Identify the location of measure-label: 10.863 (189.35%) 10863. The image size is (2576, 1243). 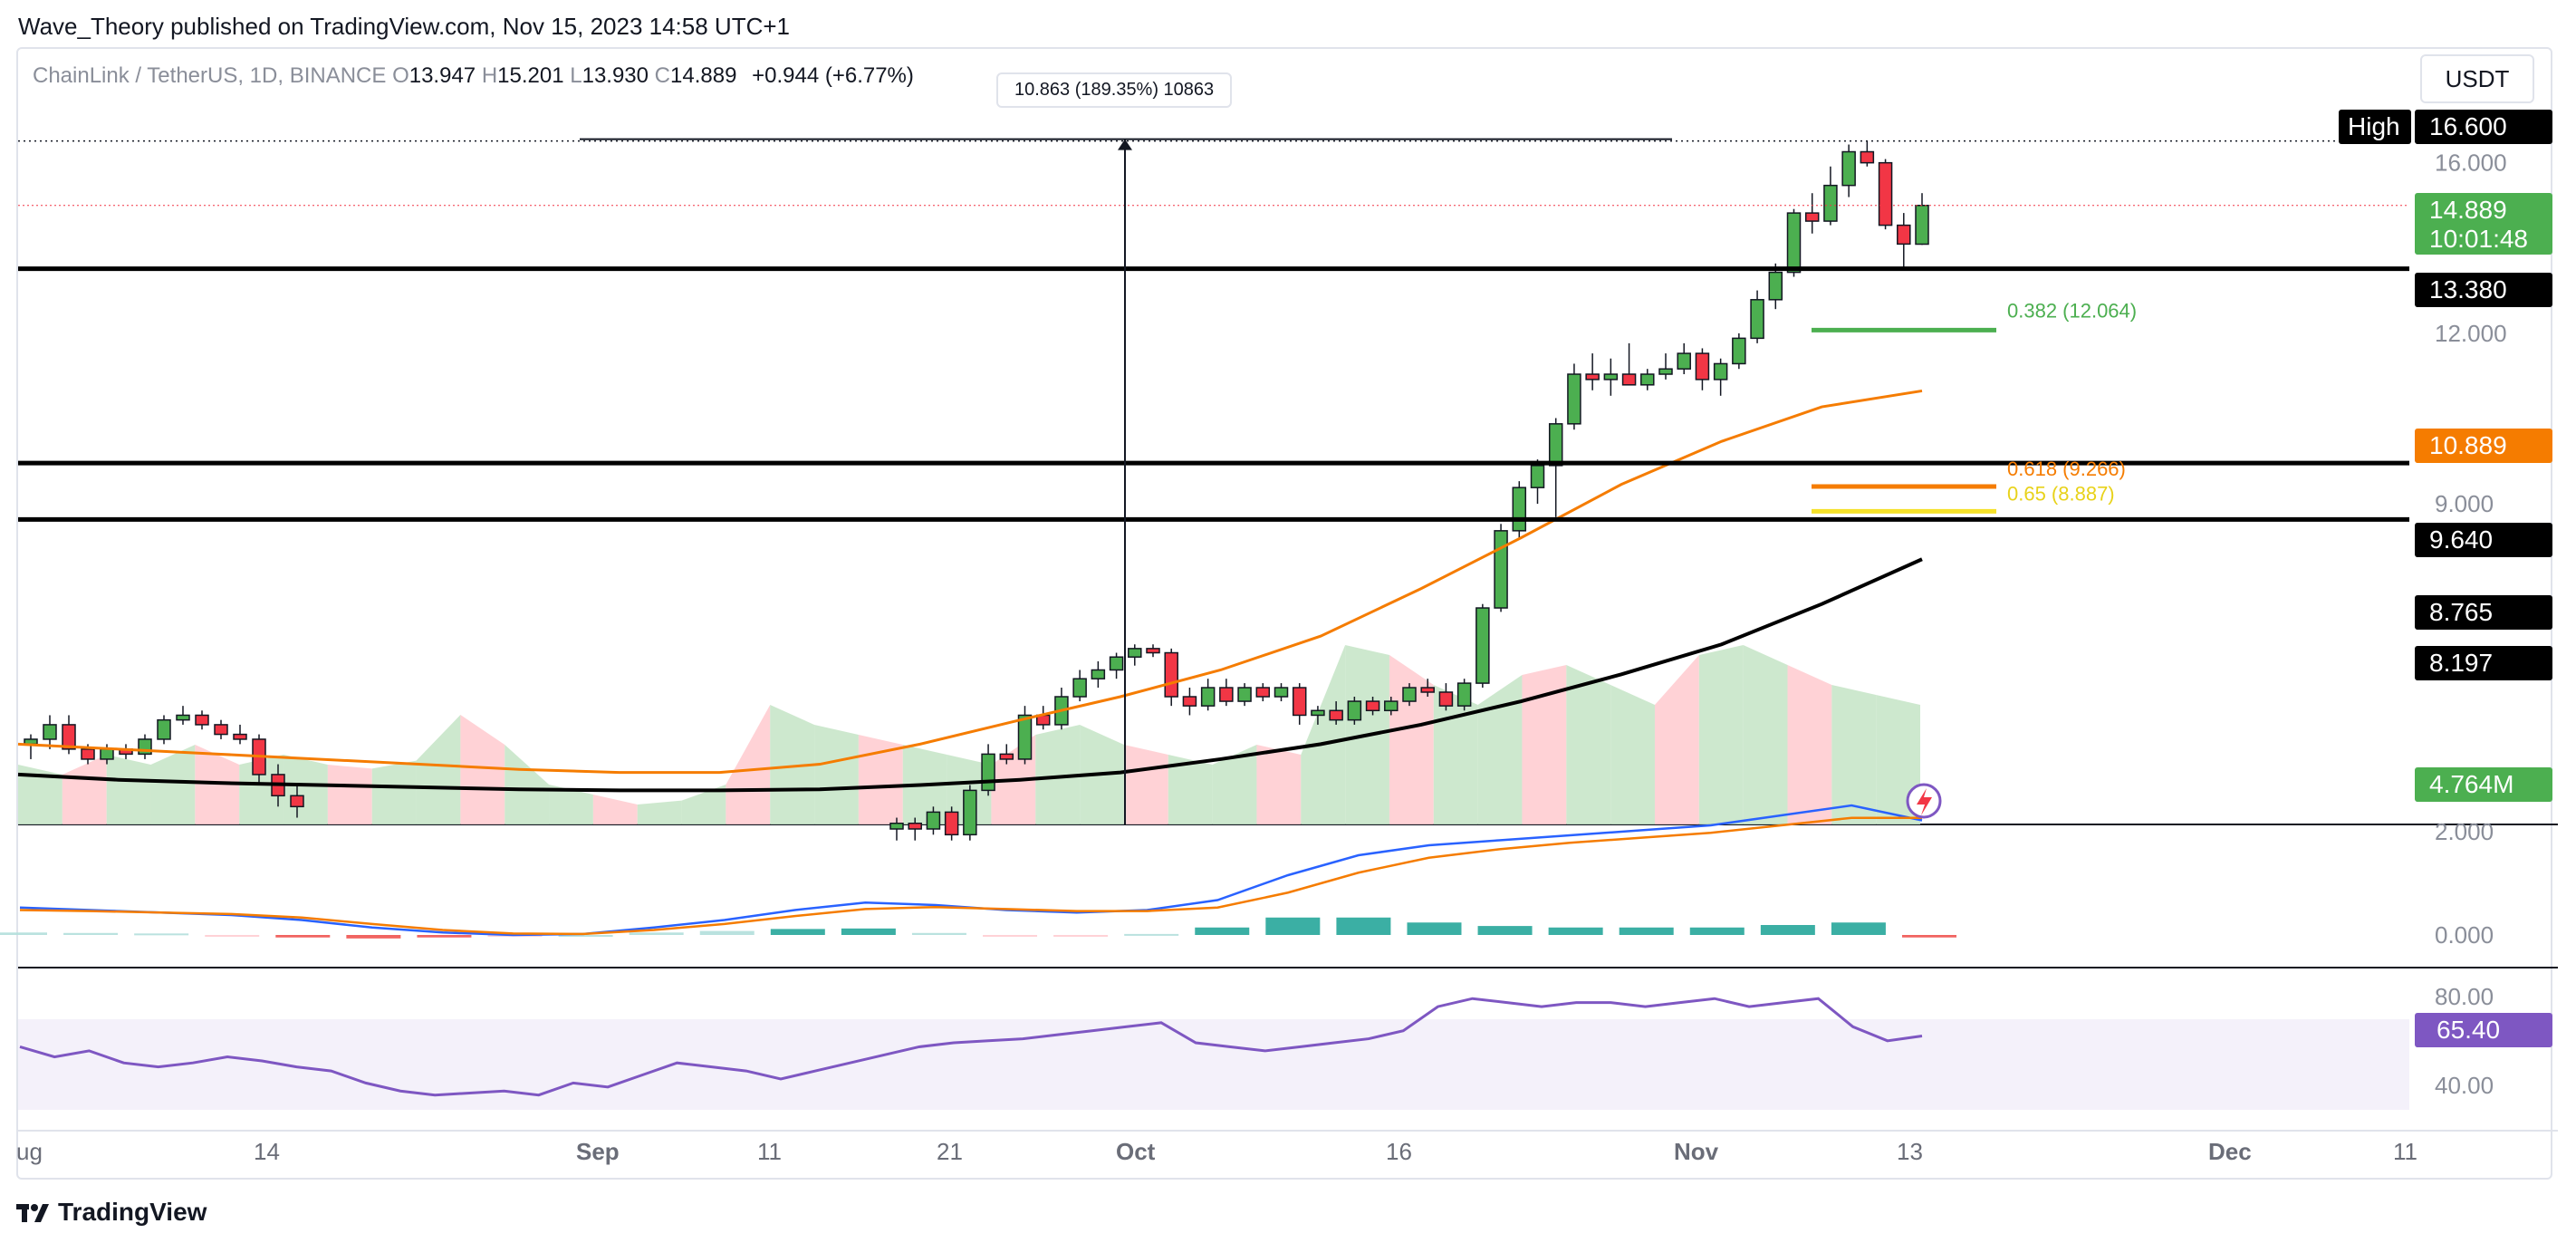
(1114, 90).